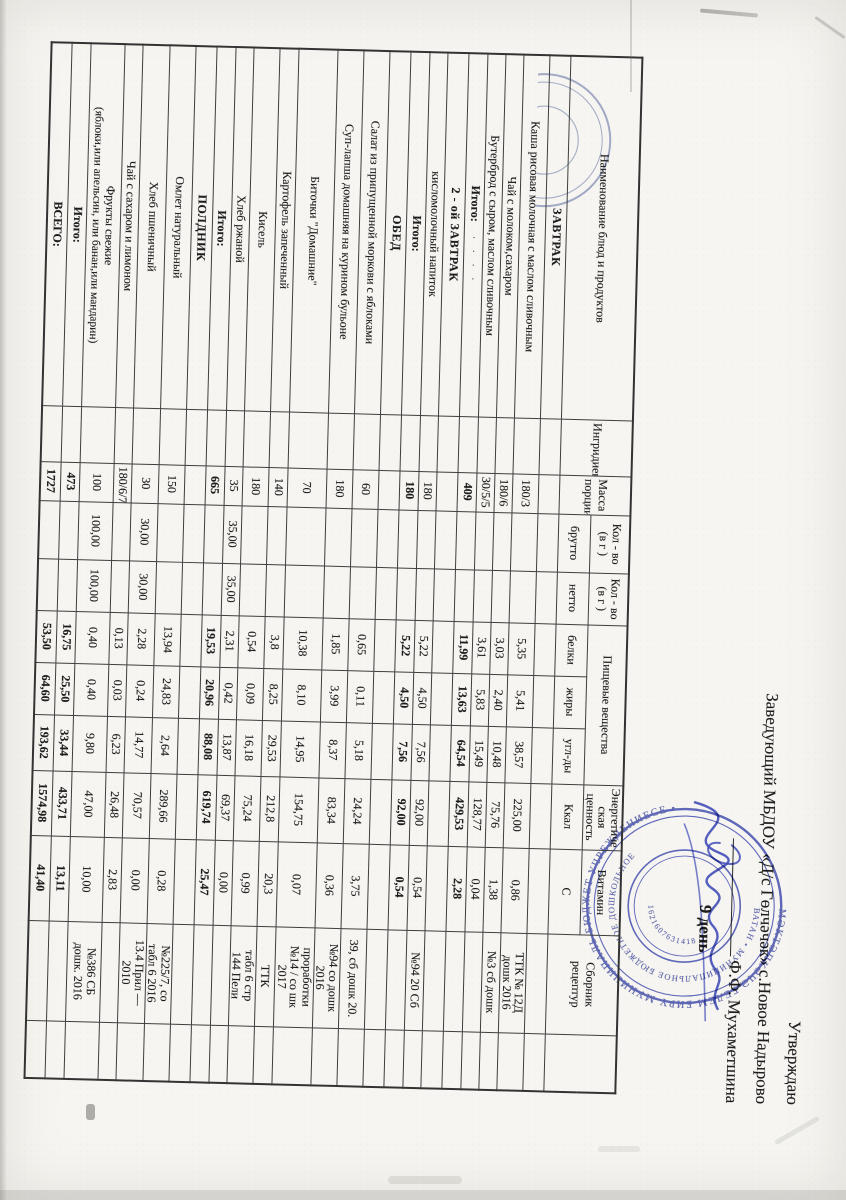  What do you see at coordinates (582, 984) in the screenshot?
I see `header-recipe-book: Сборник рецептур` at bounding box center [582, 984].